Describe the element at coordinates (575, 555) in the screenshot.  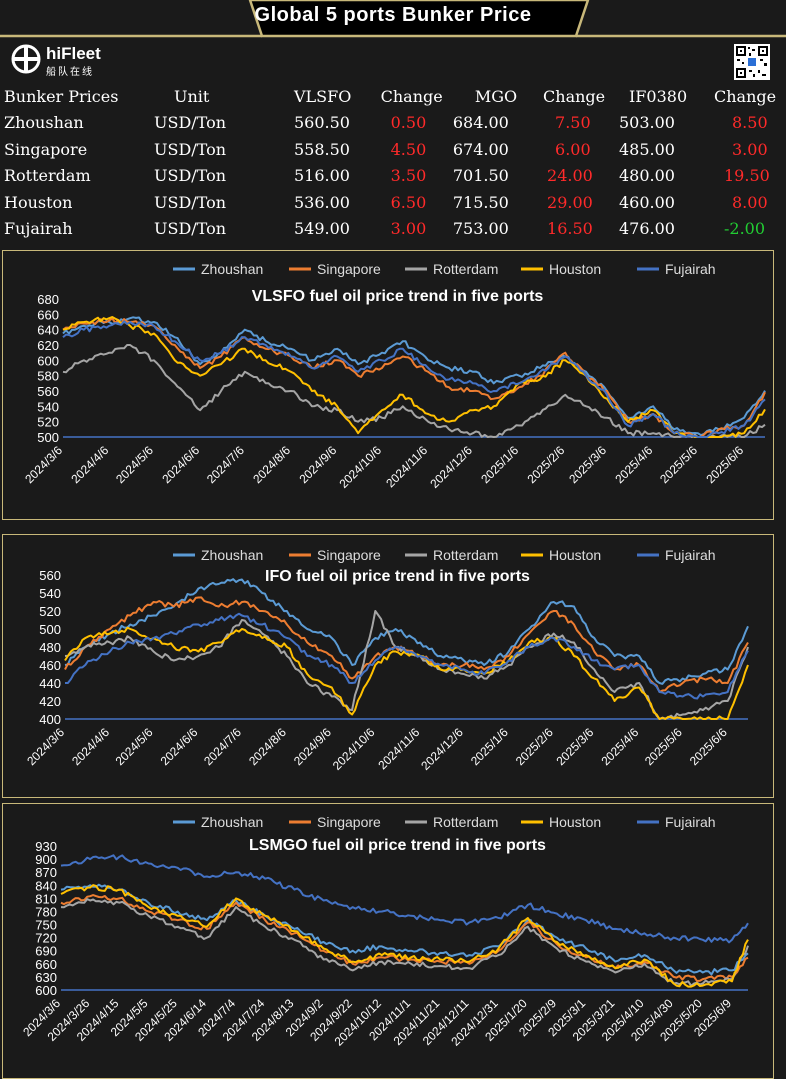
I see `legend-label: Houston` at that location.